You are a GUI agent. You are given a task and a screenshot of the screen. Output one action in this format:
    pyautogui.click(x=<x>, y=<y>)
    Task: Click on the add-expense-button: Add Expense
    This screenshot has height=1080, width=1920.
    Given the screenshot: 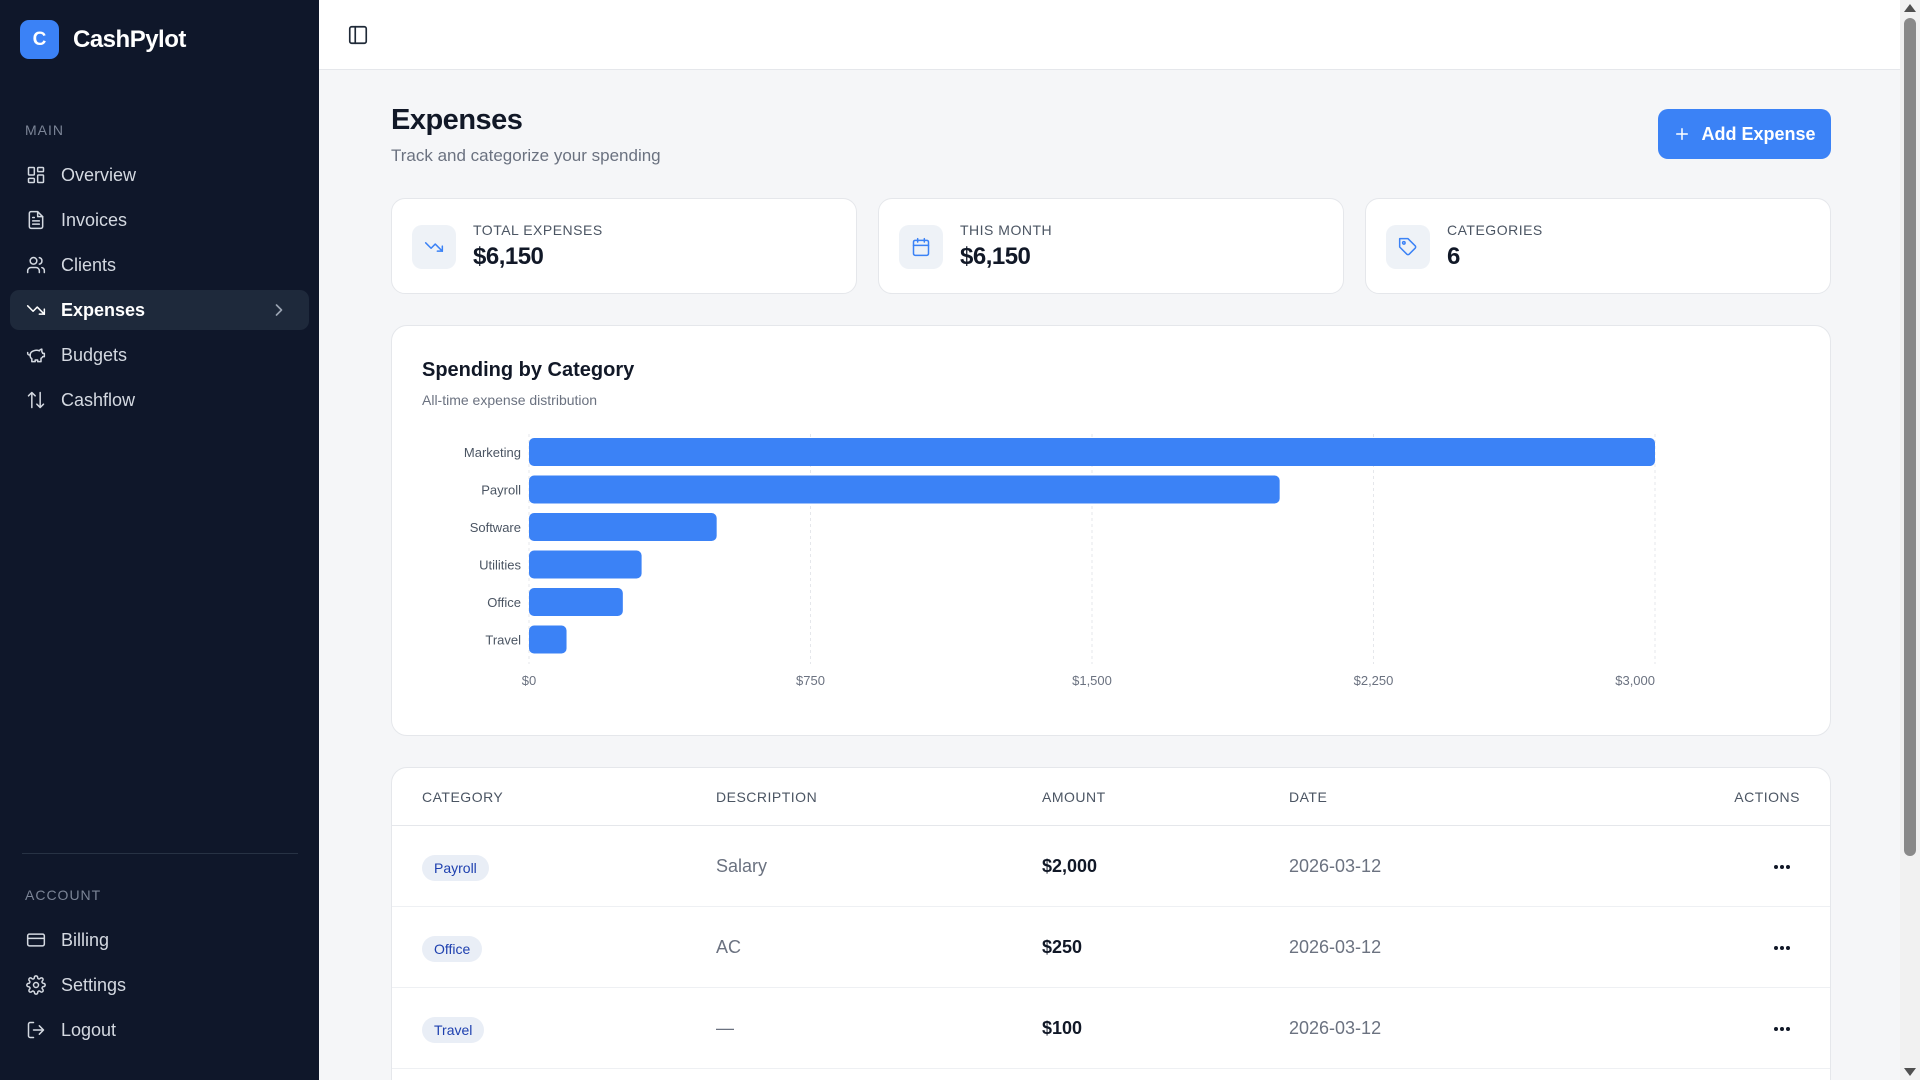 What is the action you would take?
    pyautogui.click(x=1744, y=134)
    